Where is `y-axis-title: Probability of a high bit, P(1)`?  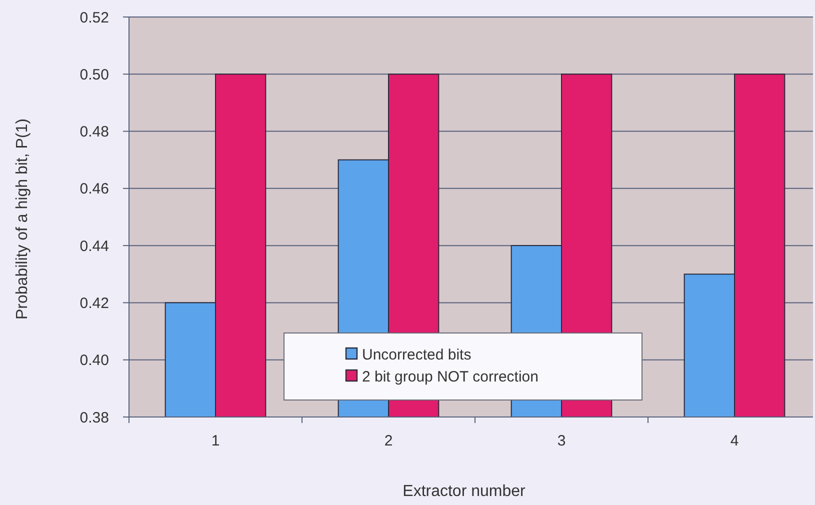 y-axis-title: Probability of a high bit, P(1) is located at coordinates (22, 219).